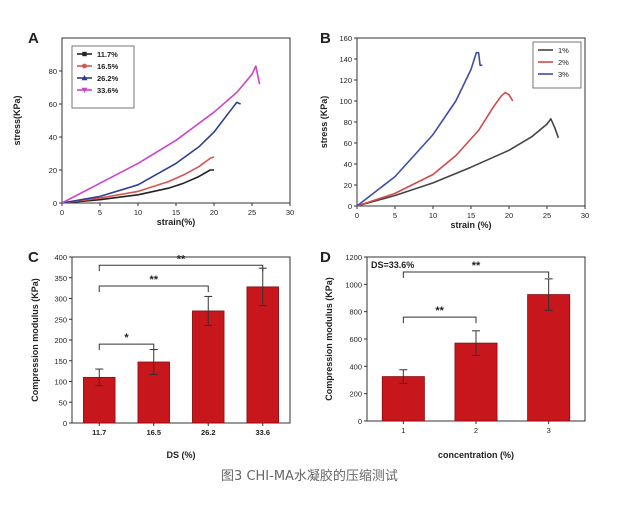 The width and height of the screenshot is (619, 514). Describe the element at coordinates (353, 257) in the screenshot. I see `y-tick-label-D: 1200` at that location.